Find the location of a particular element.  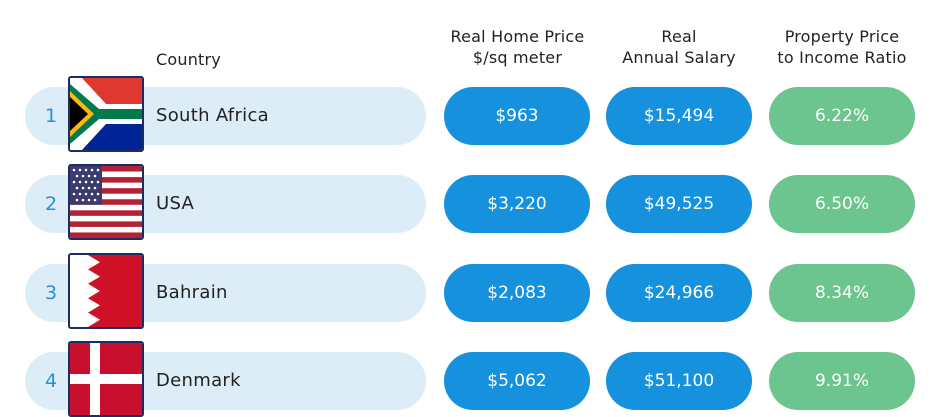

home-price-value: $2,083 is located at coordinates (517, 293).